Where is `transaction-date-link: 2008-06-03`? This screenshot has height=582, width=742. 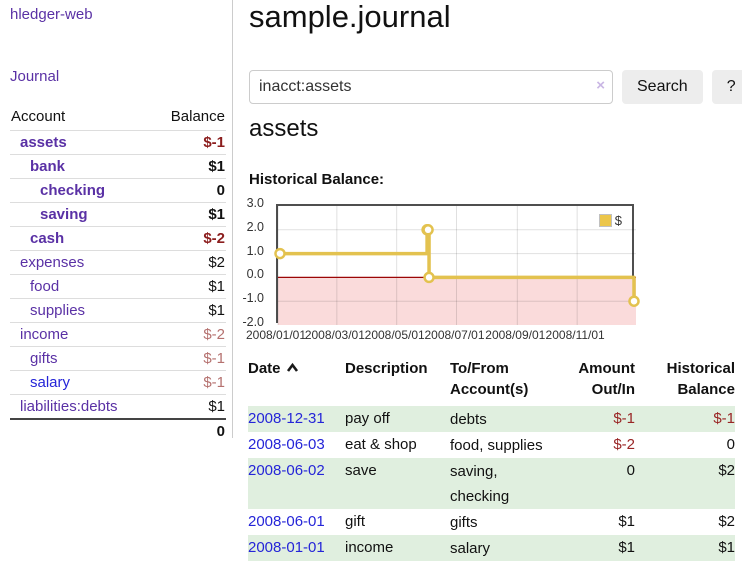 transaction-date-link: 2008-06-03 is located at coordinates (286, 444).